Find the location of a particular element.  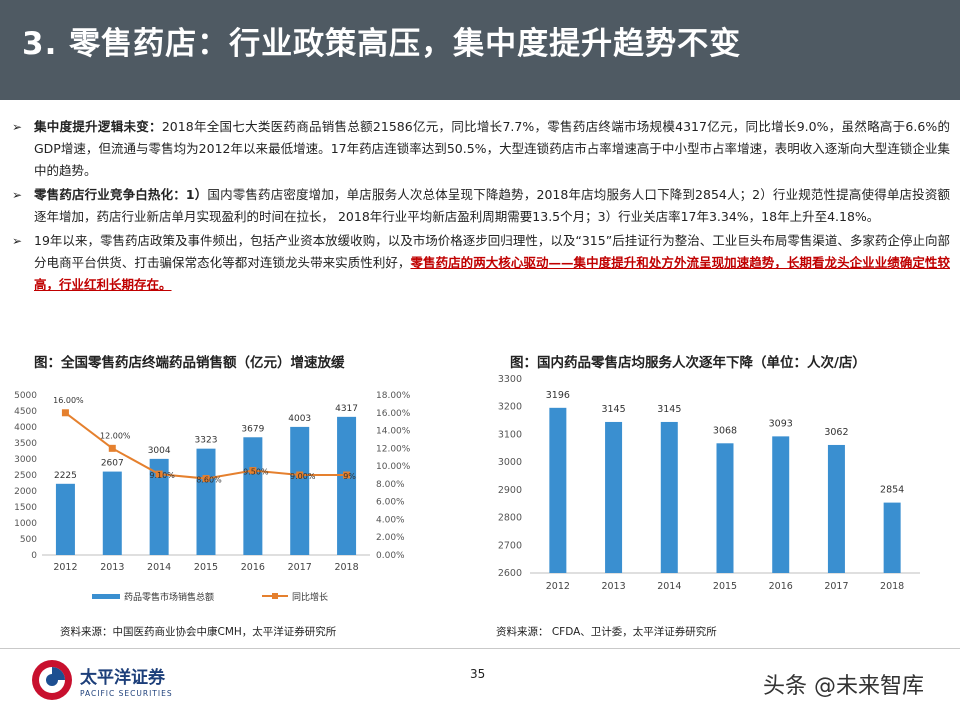

y-tick-label: 3100 is located at coordinates (510, 434).